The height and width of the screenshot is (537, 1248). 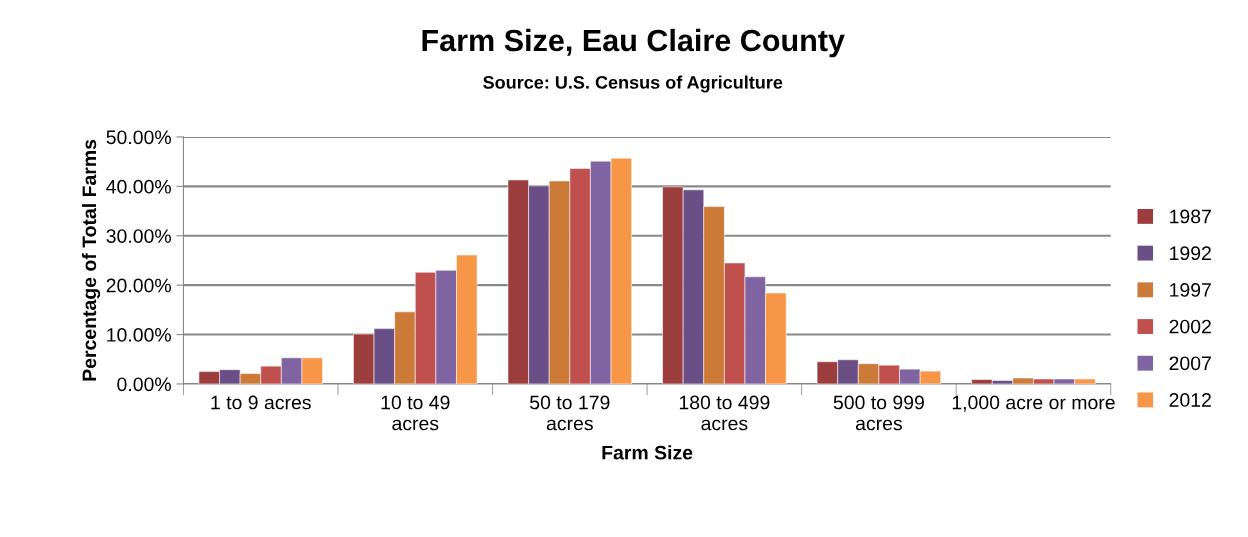 I want to click on legend-label: 2007, so click(x=1190, y=363).